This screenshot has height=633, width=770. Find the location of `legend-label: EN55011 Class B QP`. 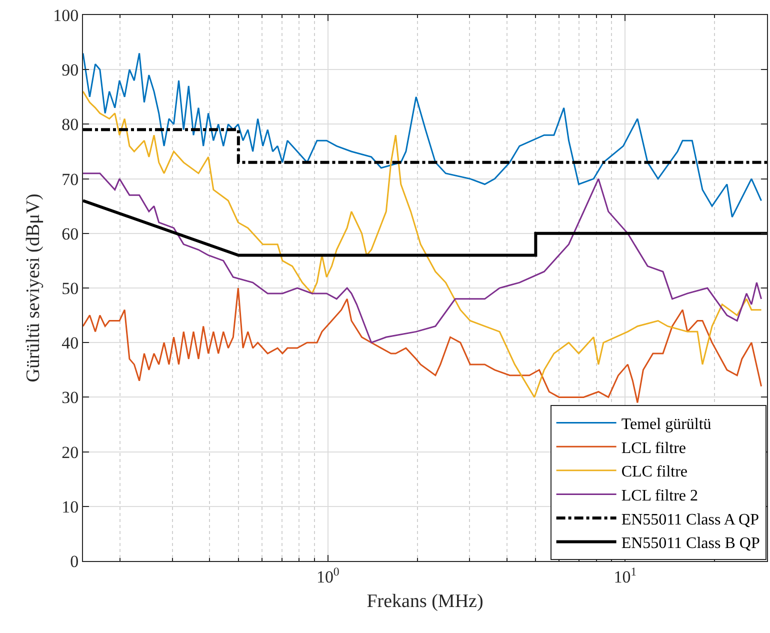

legend-label: EN55011 Class B QP is located at coordinates (690, 543).